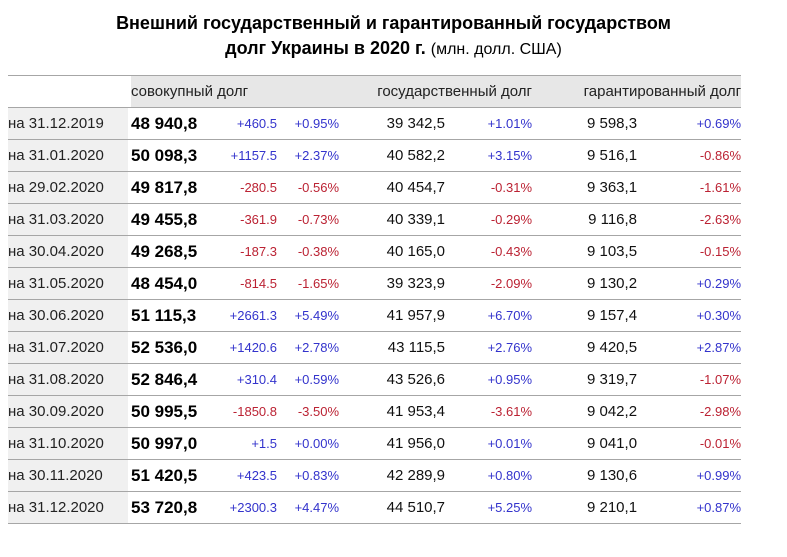 The height and width of the screenshot is (557, 787). What do you see at coordinates (172, 220) in the screenshot?
I see `total-debt-value: 49 455,8` at bounding box center [172, 220].